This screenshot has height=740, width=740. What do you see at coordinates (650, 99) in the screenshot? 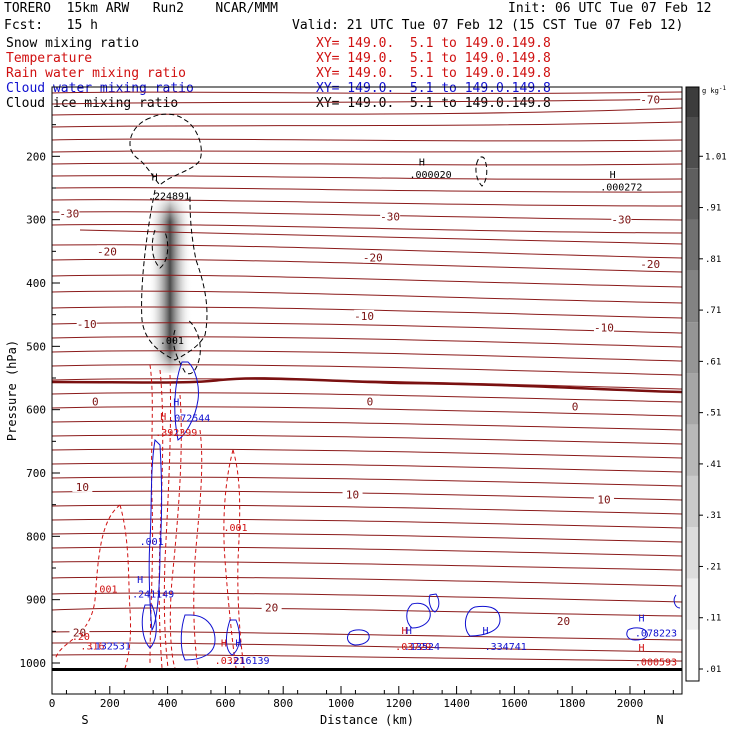
I see `temperature-label: -70` at bounding box center [650, 99].